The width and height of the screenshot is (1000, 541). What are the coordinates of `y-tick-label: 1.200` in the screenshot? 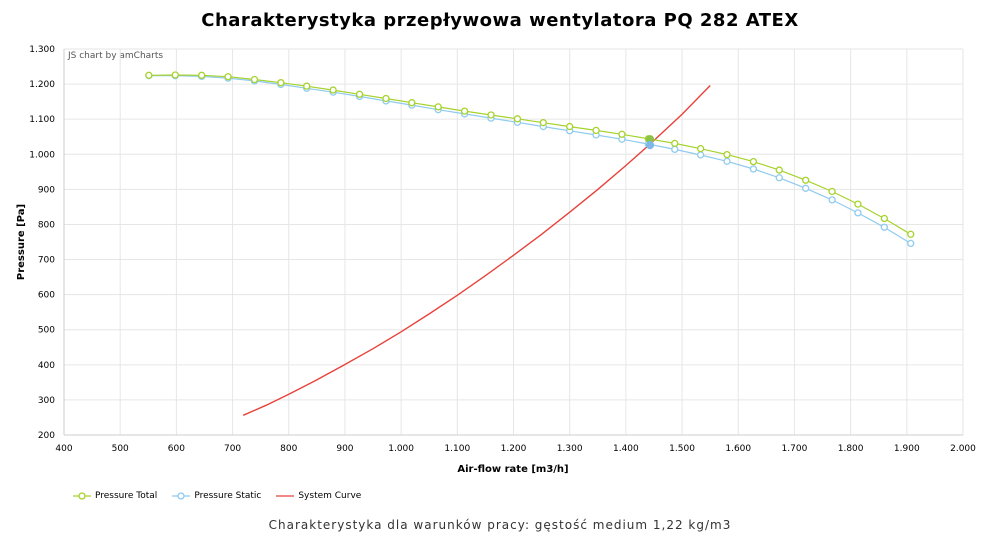 It's located at (42, 85).